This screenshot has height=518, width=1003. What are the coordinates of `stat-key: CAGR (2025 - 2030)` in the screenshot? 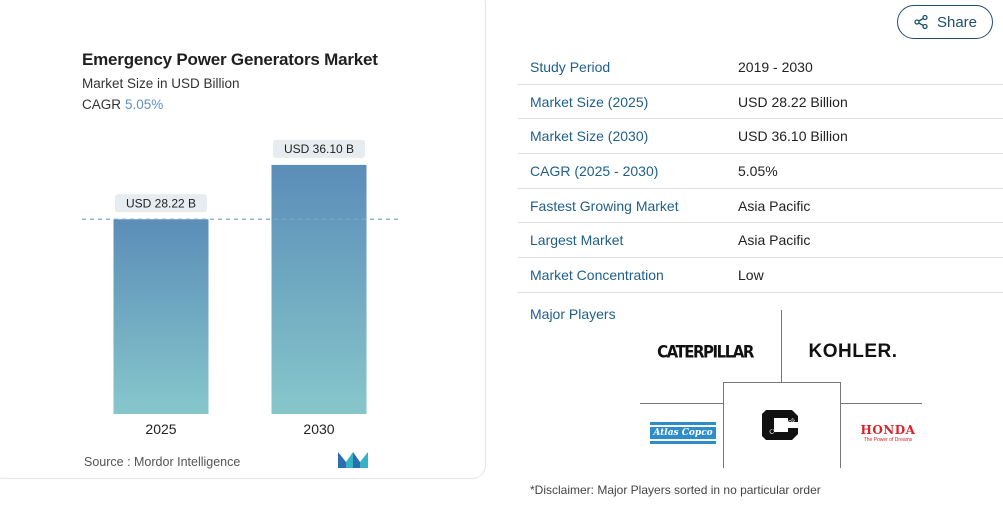 It's located at (594, 170).